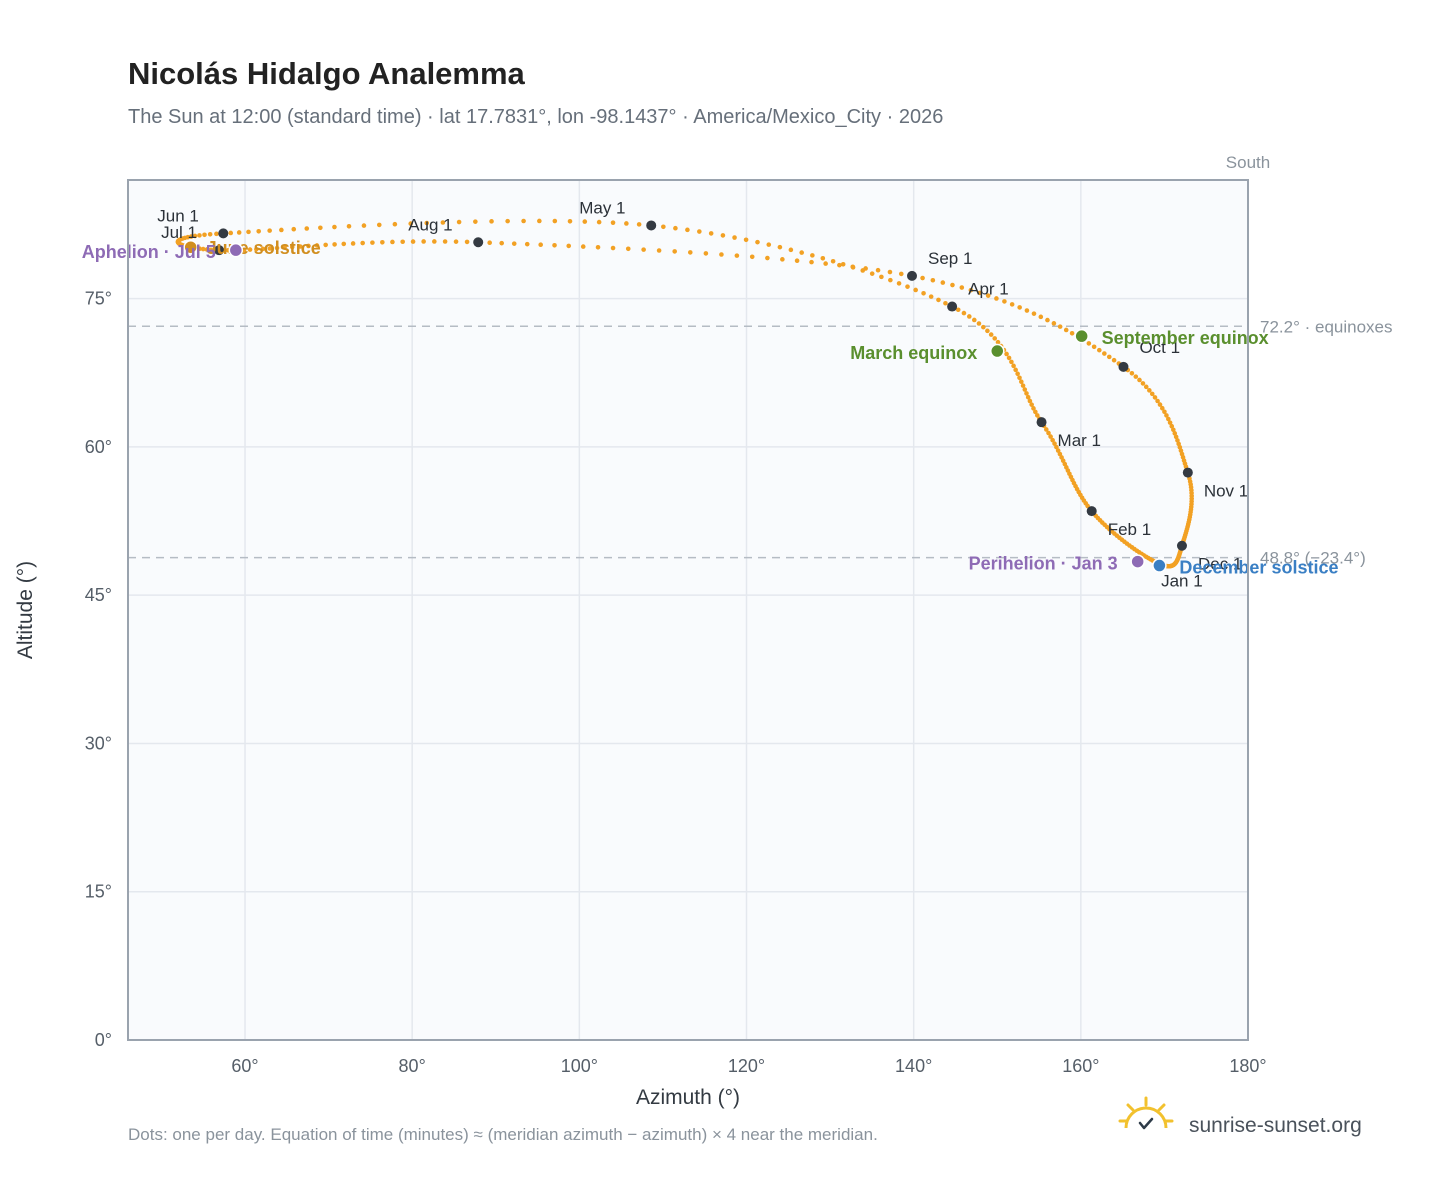 The image size is (1448, 1188). Describe the element at coordinates (1043, 564) in the screenshot. I see `event-marker-label: Perihelion · Jan 3` at that location.